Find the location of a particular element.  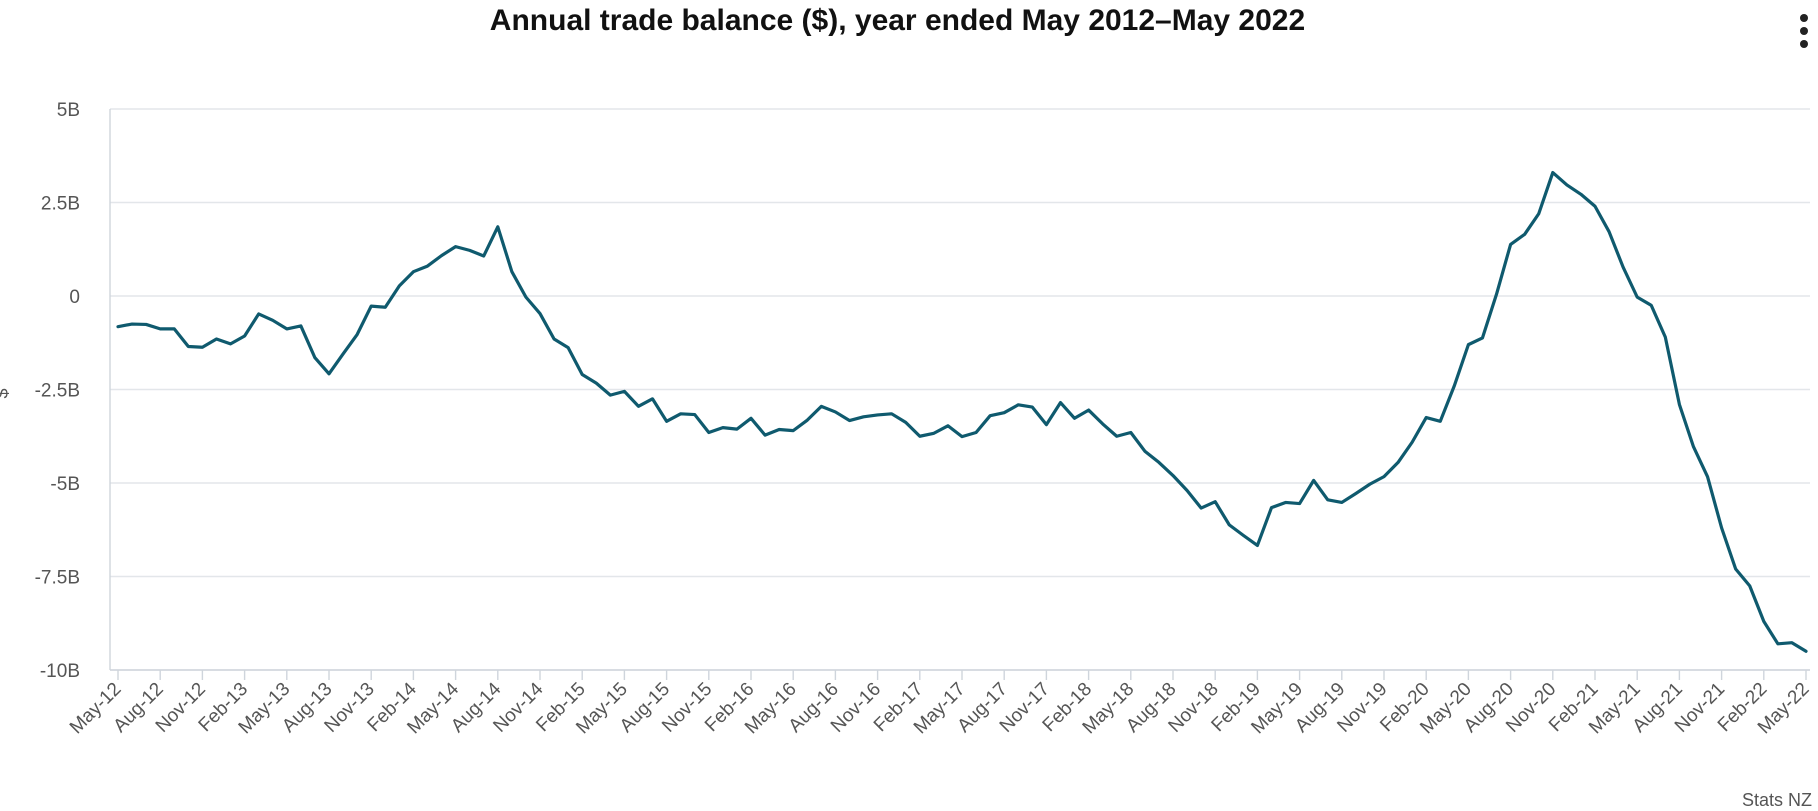

more-vertical-icon is located at coordinates (1804, 35).